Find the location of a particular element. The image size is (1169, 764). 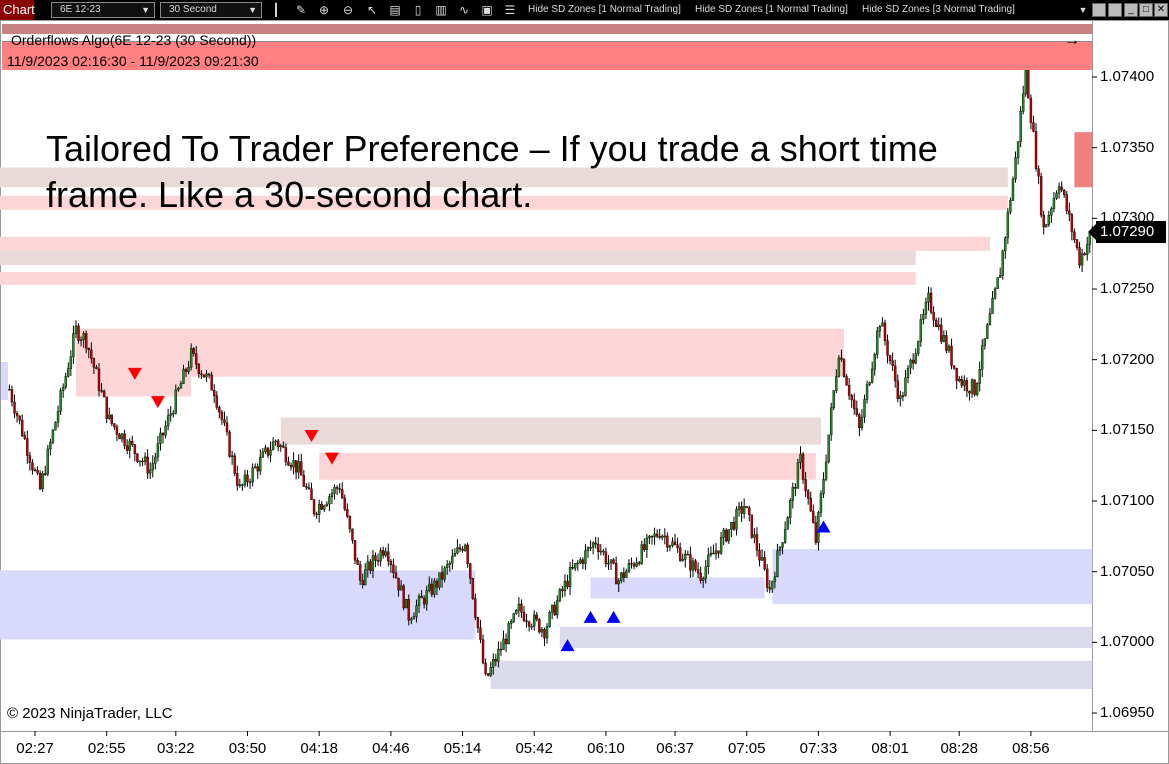

hide-sd-zones-button-2: Hide SD Zones [1 Normal Trading] is located at coordinates (771, 9).